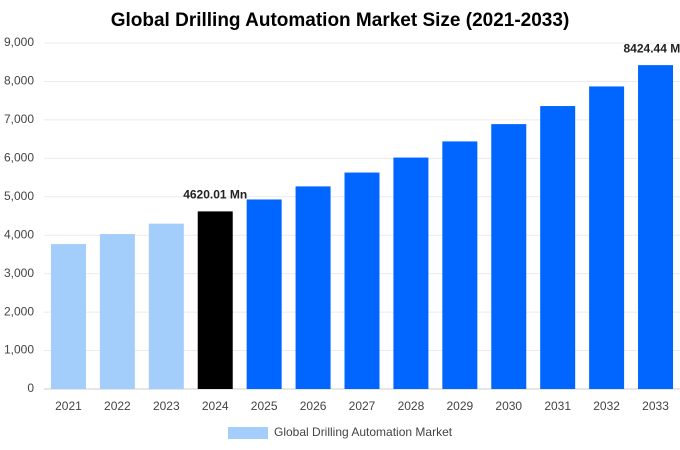 The height and width of the screenshot is (450, 680). Describe the element at coordinates (363, 432) in the screenshot. I see `legend-label: Global Drilling Automation Market` at that location.